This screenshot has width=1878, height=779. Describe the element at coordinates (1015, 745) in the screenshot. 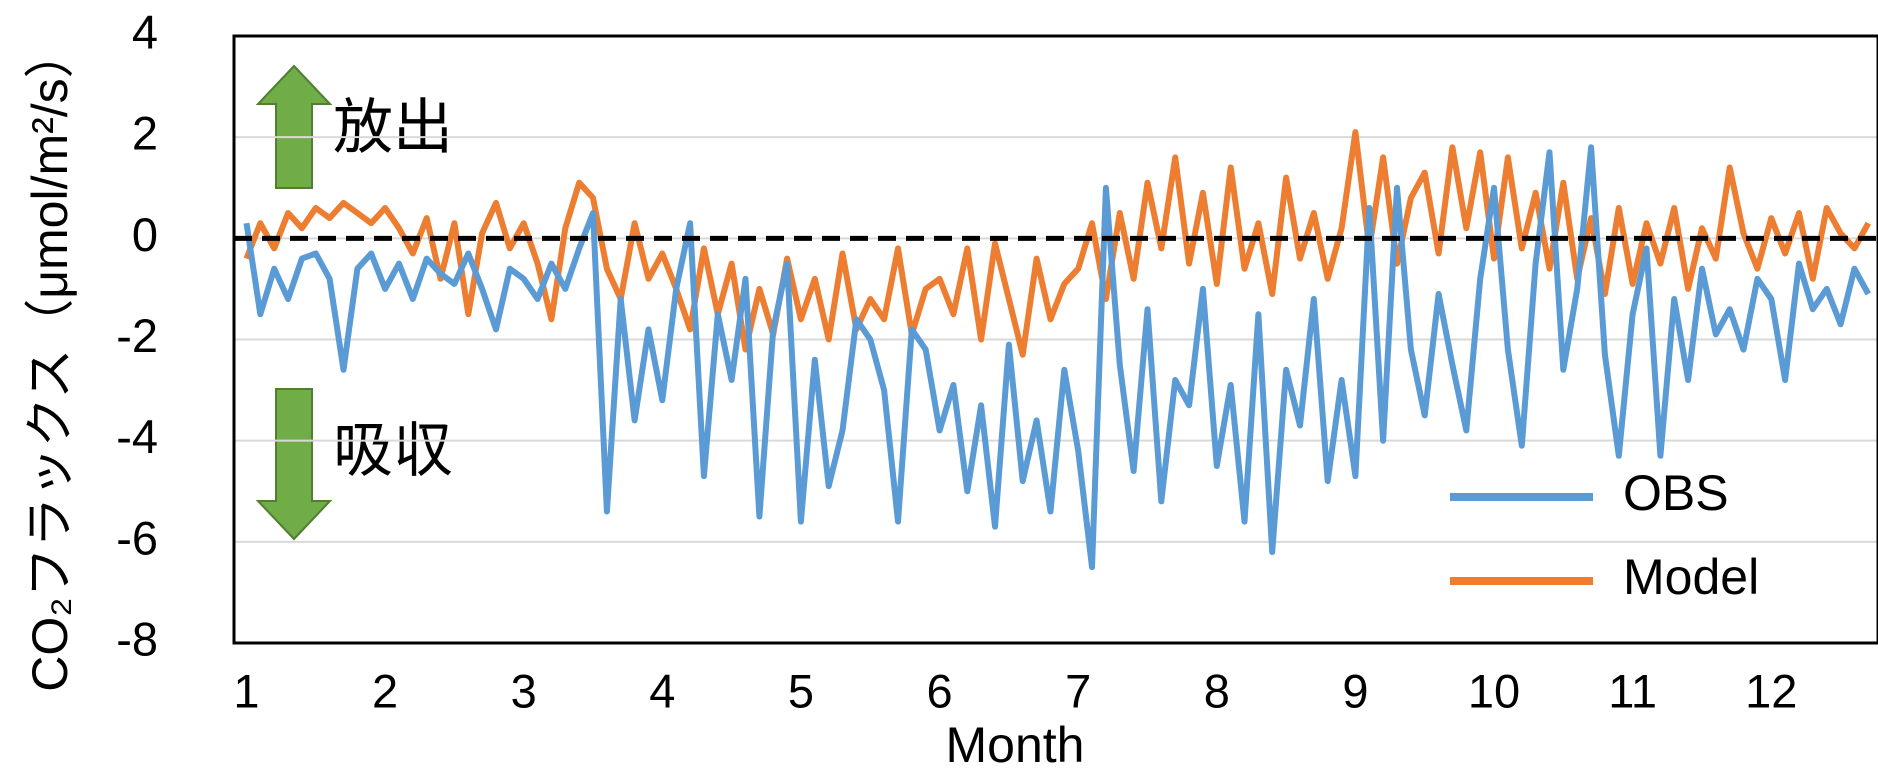

I see `x-axis-label: Month` at that location.